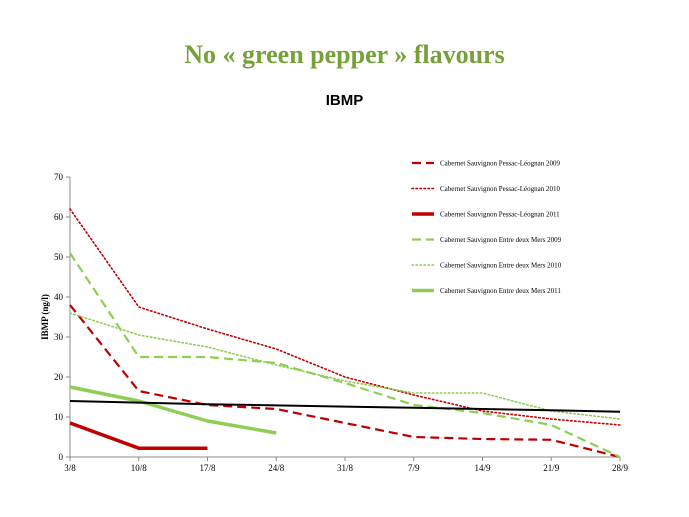 The width and height of the screenshot is (689, 517). I want to click on y-tick-label: 20, so click(59, 377).